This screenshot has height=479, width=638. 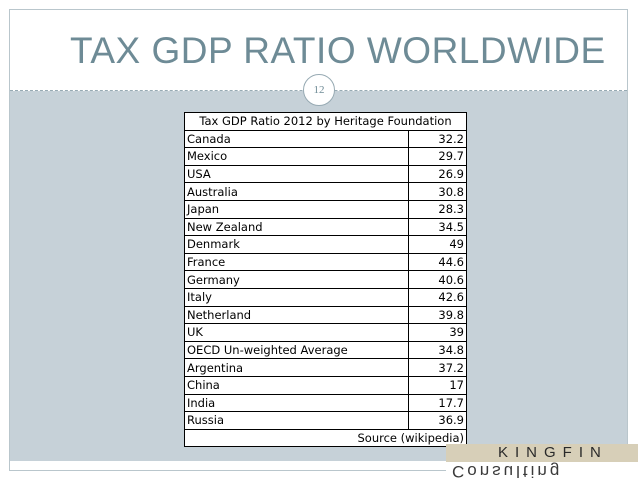 I want to click on table-row: India 17.7, so click(x=325, y=403).